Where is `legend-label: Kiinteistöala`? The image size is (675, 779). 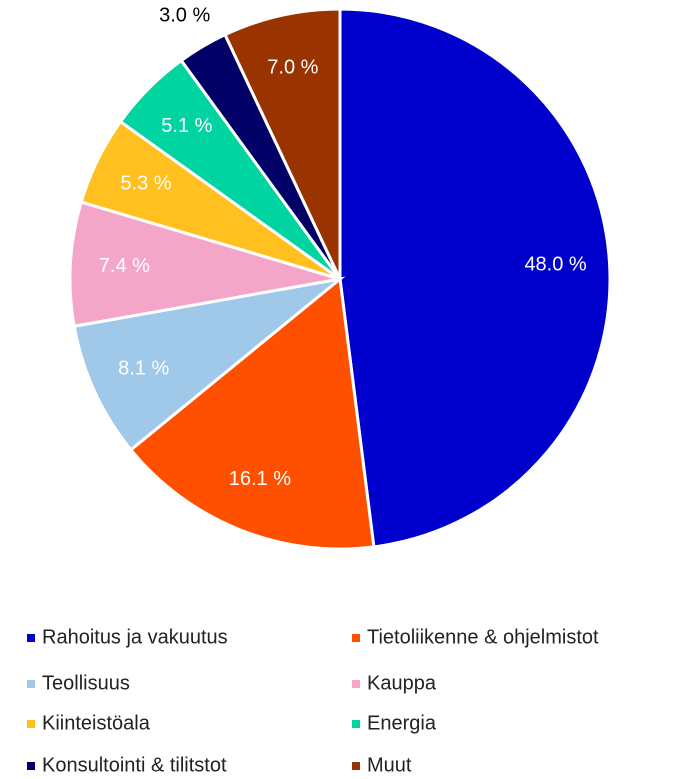 legend-label: Kiinteistöala is located at coordinates (96, 723).